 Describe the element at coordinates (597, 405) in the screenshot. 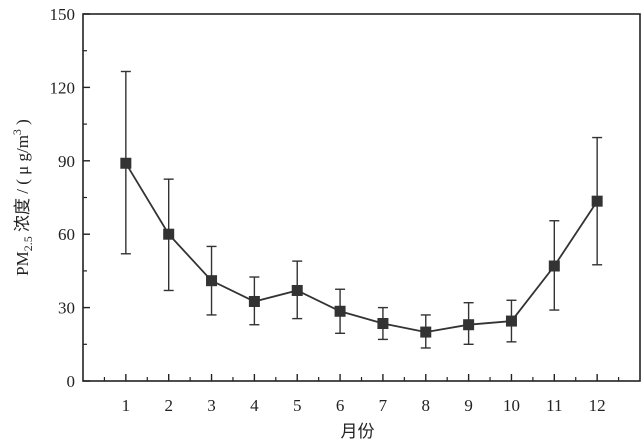

I see `x-tick-label: 12` at that location.